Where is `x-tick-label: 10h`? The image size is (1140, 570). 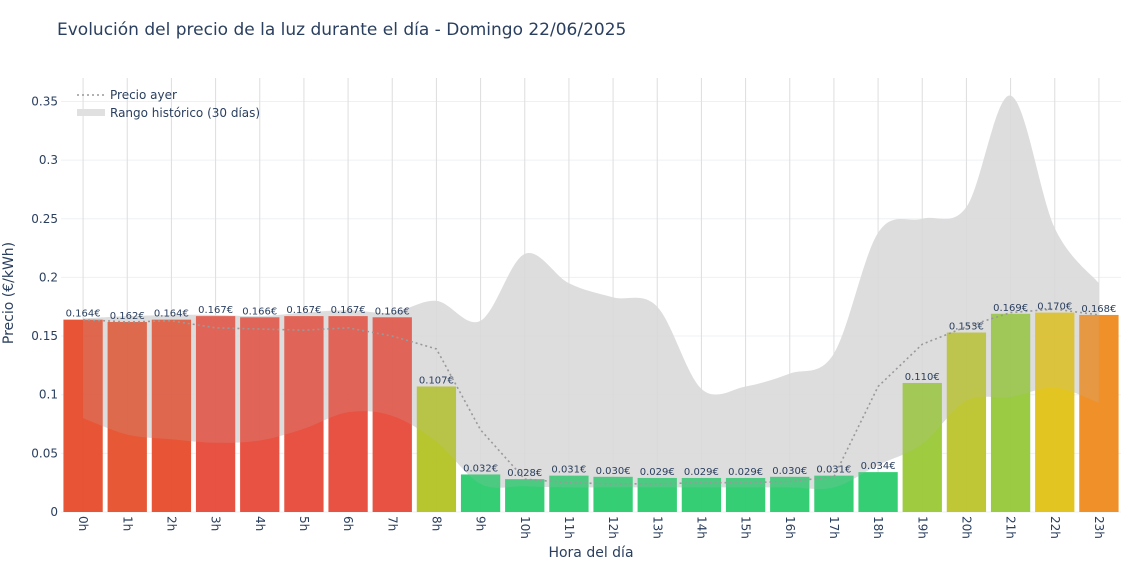
x-tick-label: 10h is located at coordinates (525, 527).